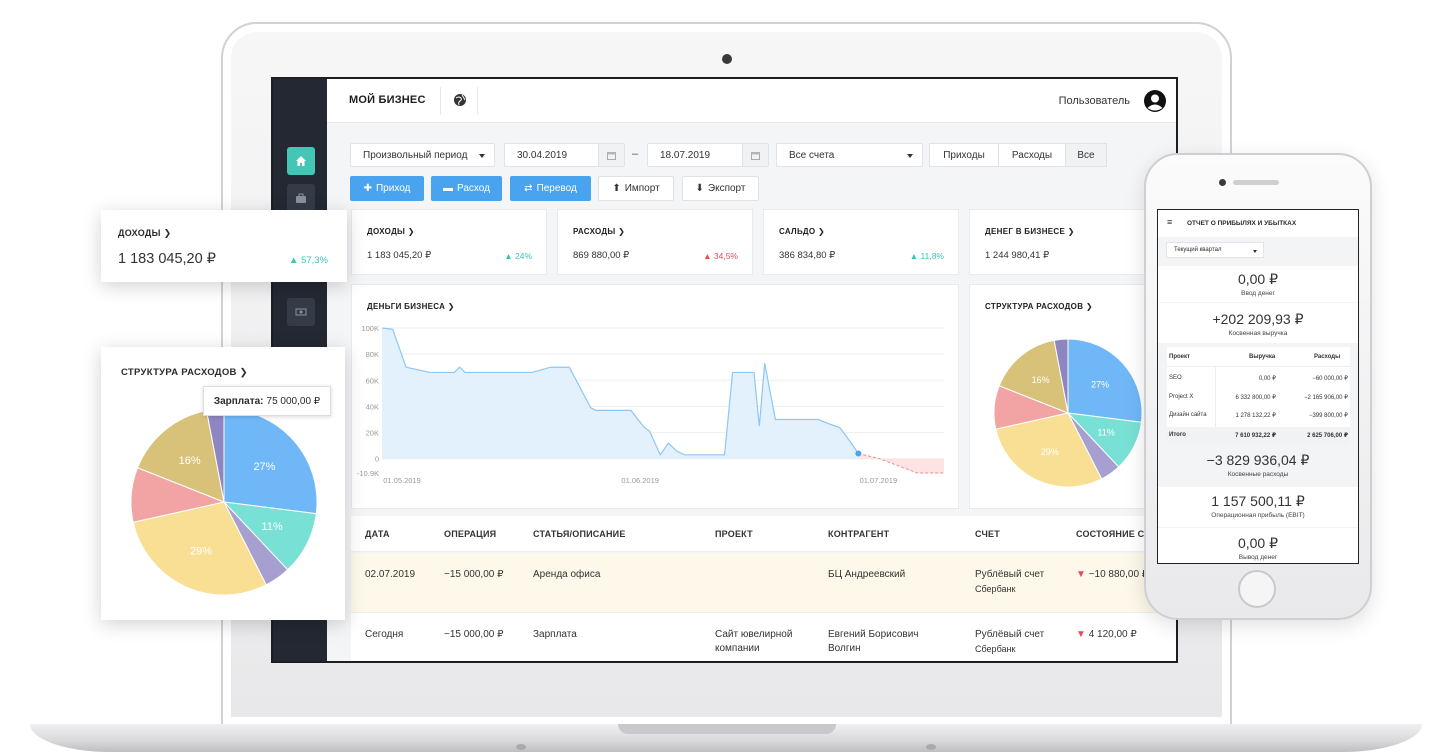  What do you see at coordinates (699, 188) in the screenshot?
I see `download-icon: ⬇` at bounding box center [699, 188].